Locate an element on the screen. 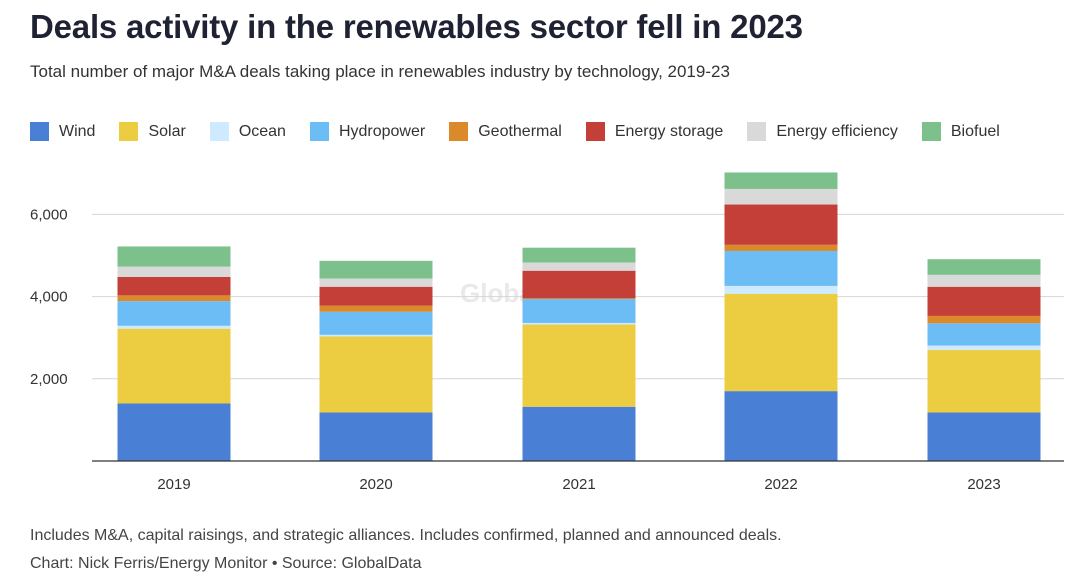 Image resolution: width=1080 pixels, height=582 pixels. legend-label-solar: Solar is located at coordinates (167, 131).